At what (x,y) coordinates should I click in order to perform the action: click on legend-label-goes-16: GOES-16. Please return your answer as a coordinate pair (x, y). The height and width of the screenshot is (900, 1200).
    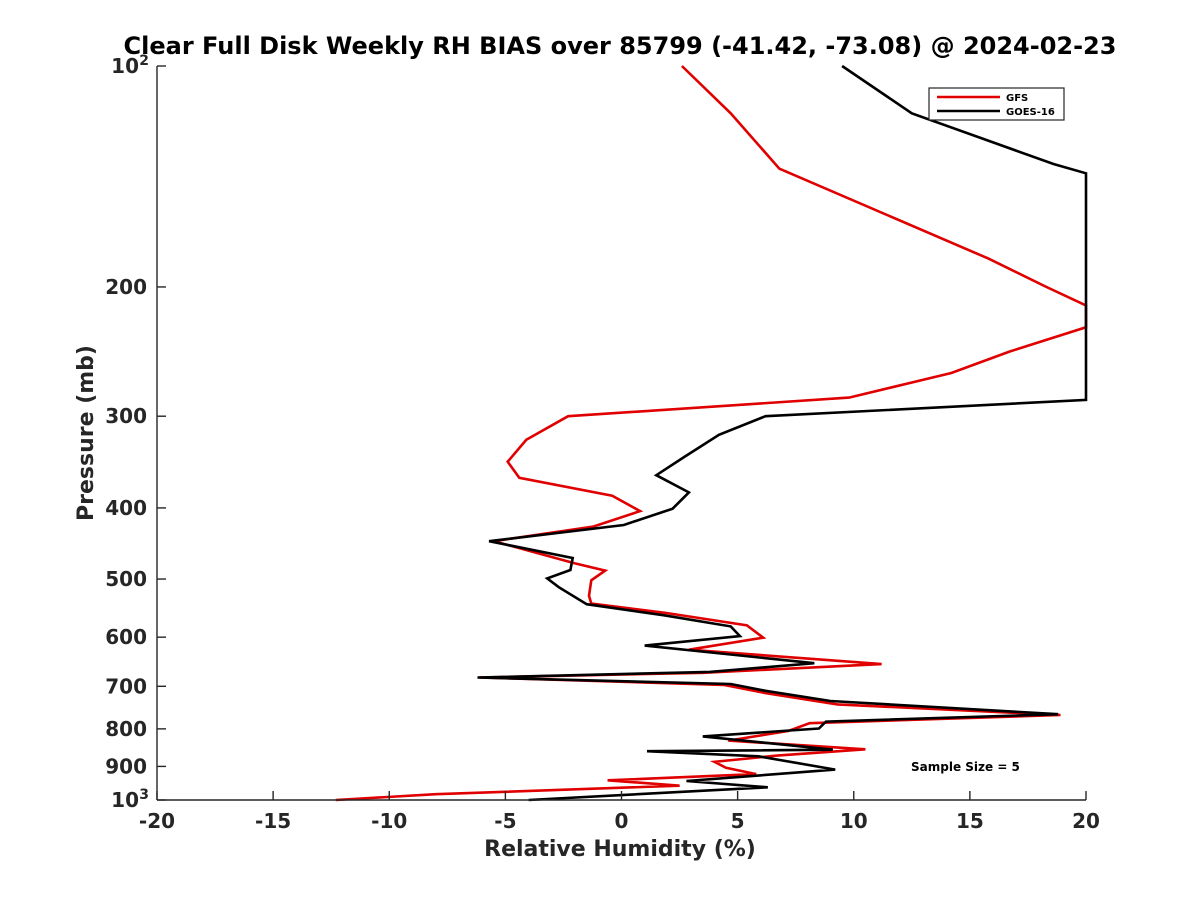
    Looking at the image, I should click on (1030, 112).